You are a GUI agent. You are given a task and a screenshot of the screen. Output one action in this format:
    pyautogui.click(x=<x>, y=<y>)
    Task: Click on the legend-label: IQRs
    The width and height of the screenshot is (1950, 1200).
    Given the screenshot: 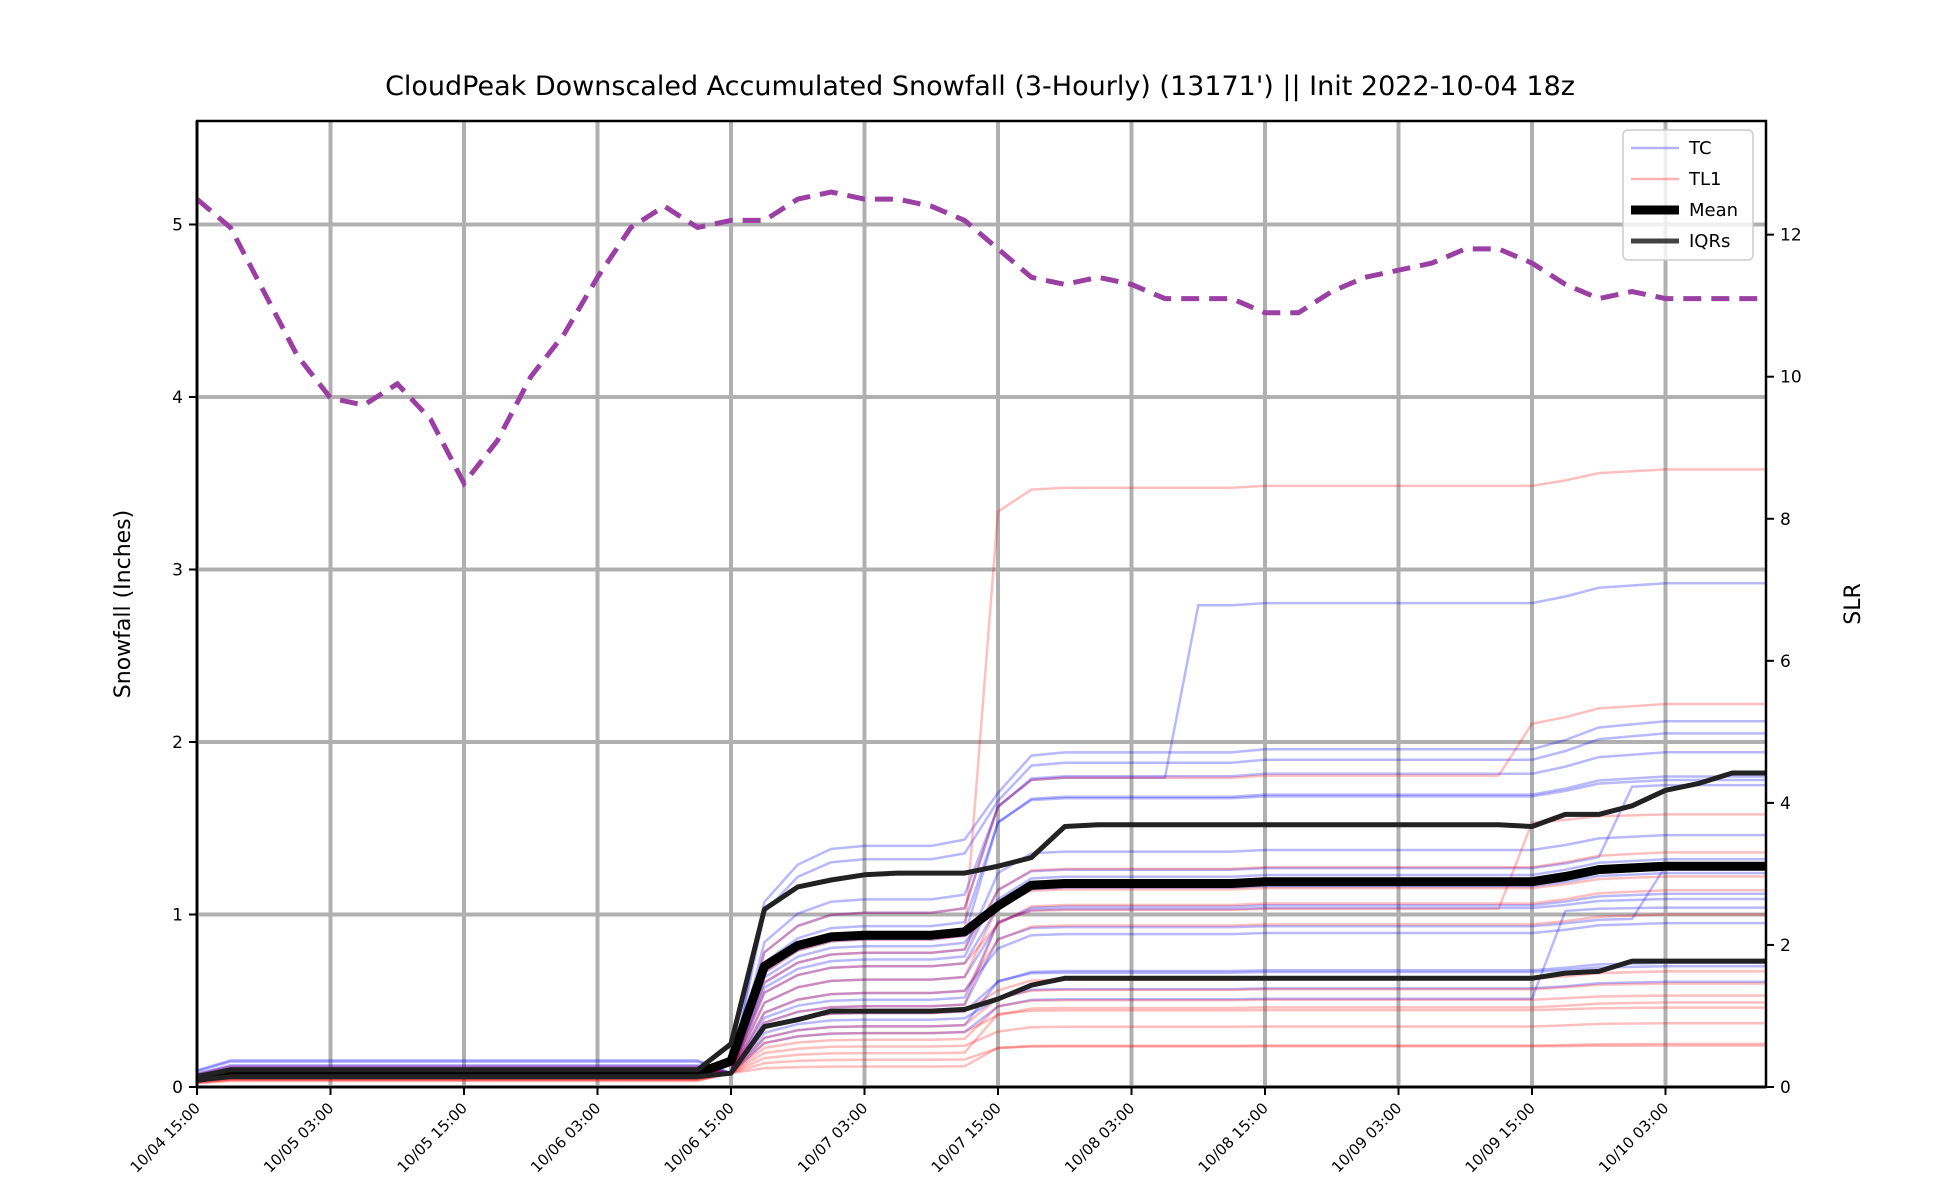 What is the action you would take?
    pyautogui.click(x=1709, y=241)
    